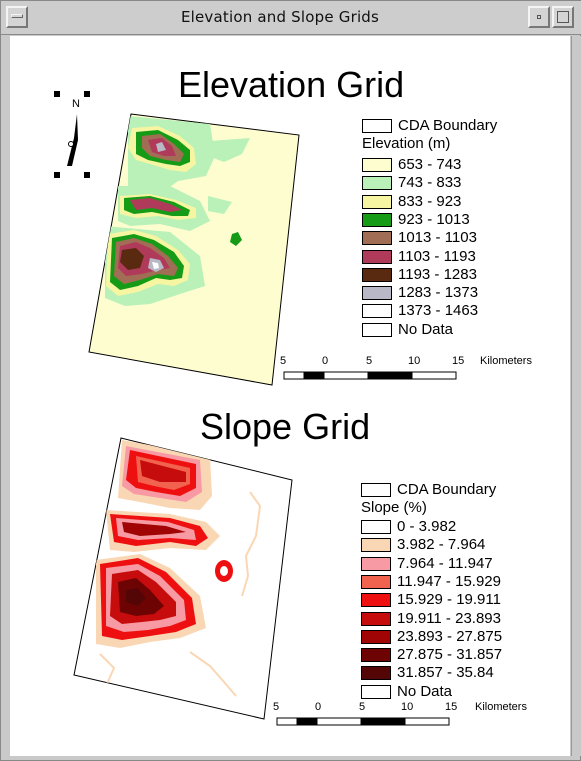 Image resolution: width=581 pixels, height=761 pixels. Describe the element at coordinates (441, 545) in the screenshot. I see `legend-label: 3.982 - 7.964` at that location.